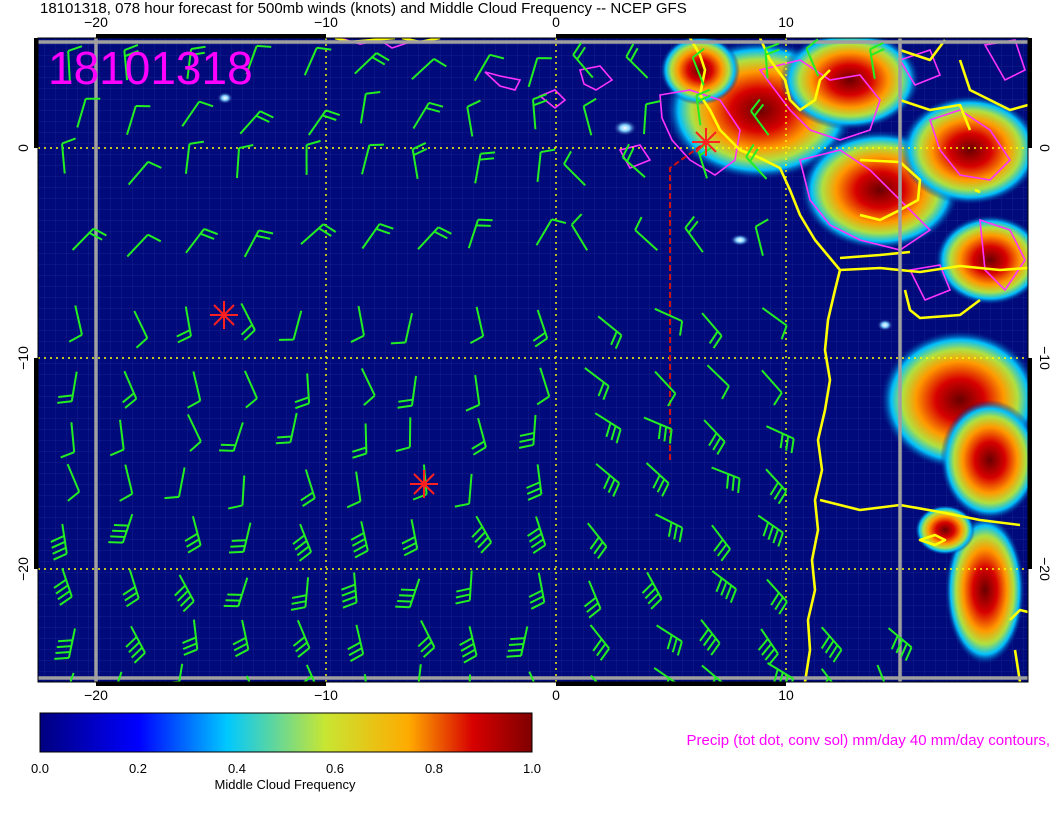  I want to click on lon-tick-label: −10, so click(326, 22).